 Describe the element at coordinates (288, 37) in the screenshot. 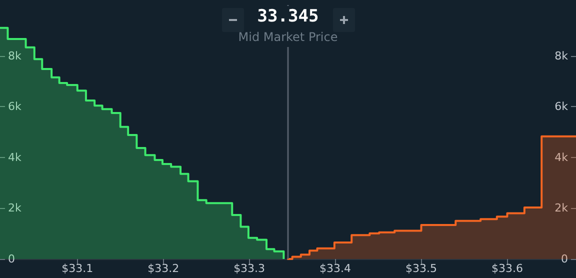

I see `text: Mid Market Price` at that location.